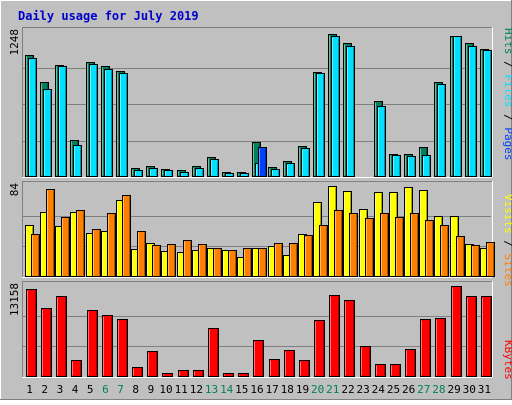 The height and width of the screenshot is (405, 512). What do you see at coordinates (211, 389) in the screenshot?
I see `x-tick-label-day-13: 13` at bounding box center [211, 389].